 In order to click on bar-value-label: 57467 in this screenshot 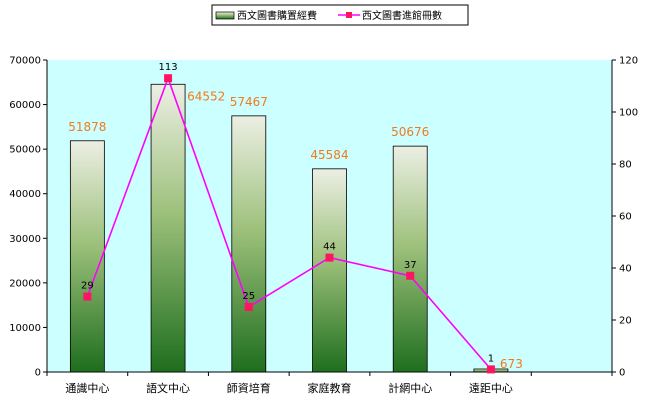, I will do `click(249, 102)`.